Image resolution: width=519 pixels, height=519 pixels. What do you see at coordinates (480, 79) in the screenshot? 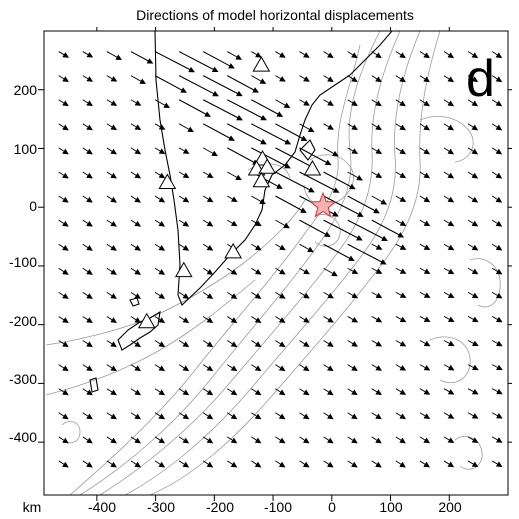
I see `panel-label: d` at bounding box center [480, 79].